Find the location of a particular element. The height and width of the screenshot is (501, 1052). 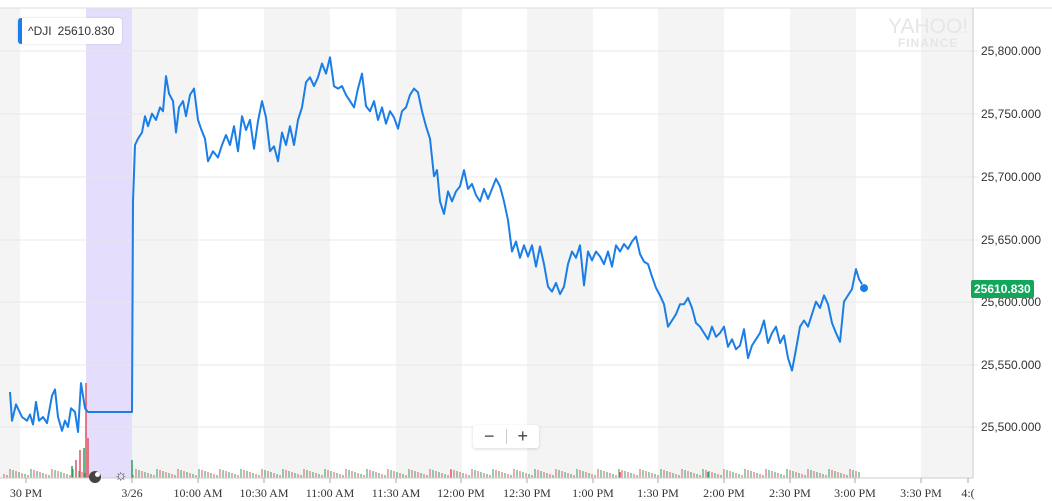

y-axis-label: 25,800.000 is located at coordinates (1011, 51).